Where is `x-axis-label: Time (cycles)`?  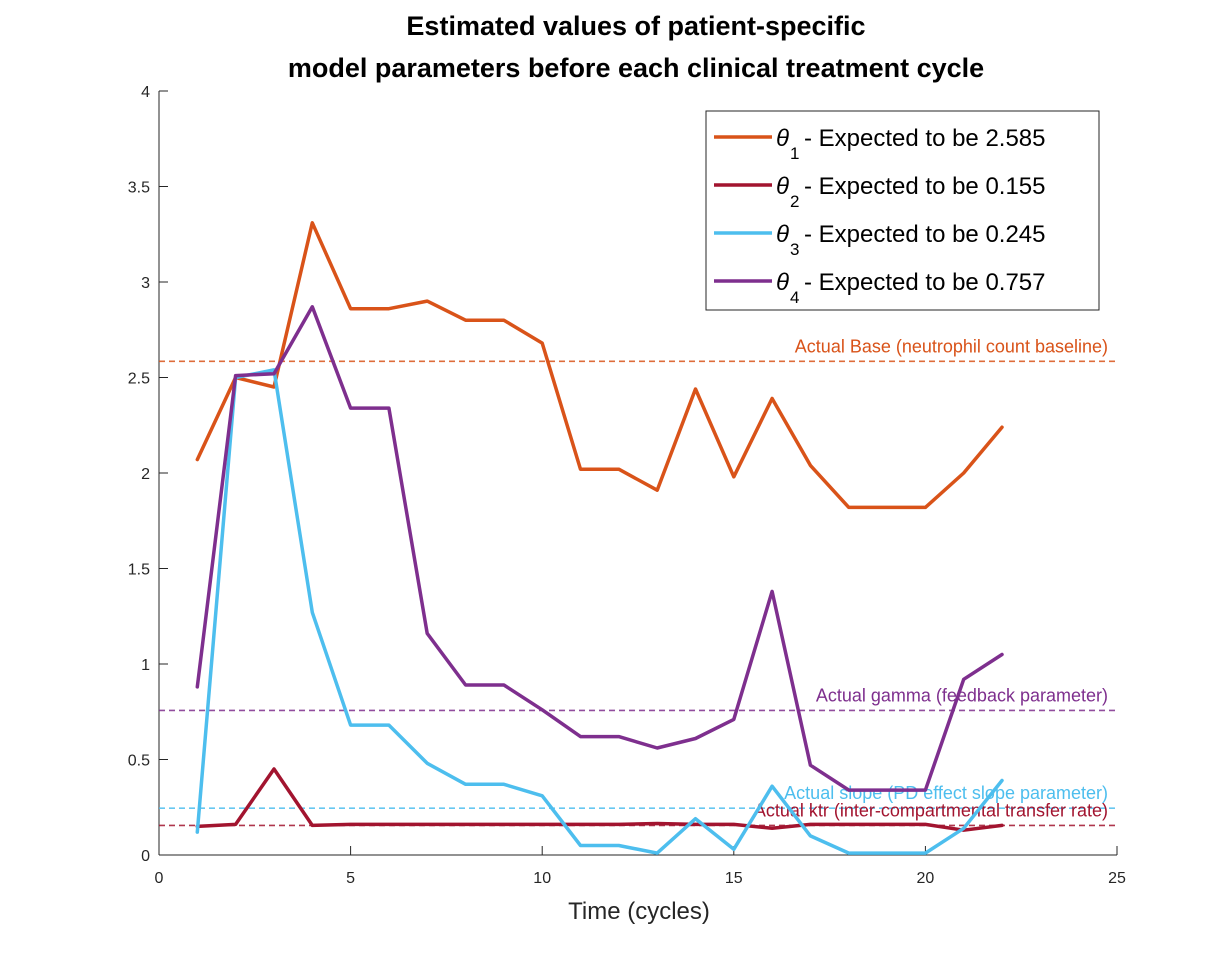
x-axis-label: Time (cycles) is located at coordinates (639, 911).